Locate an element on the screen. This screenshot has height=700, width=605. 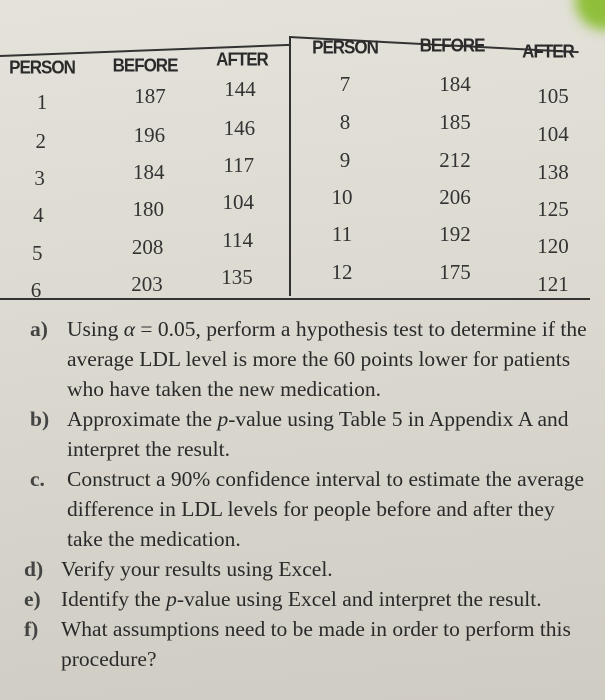
table-bottom-rule is located at coordinates (295, 299).